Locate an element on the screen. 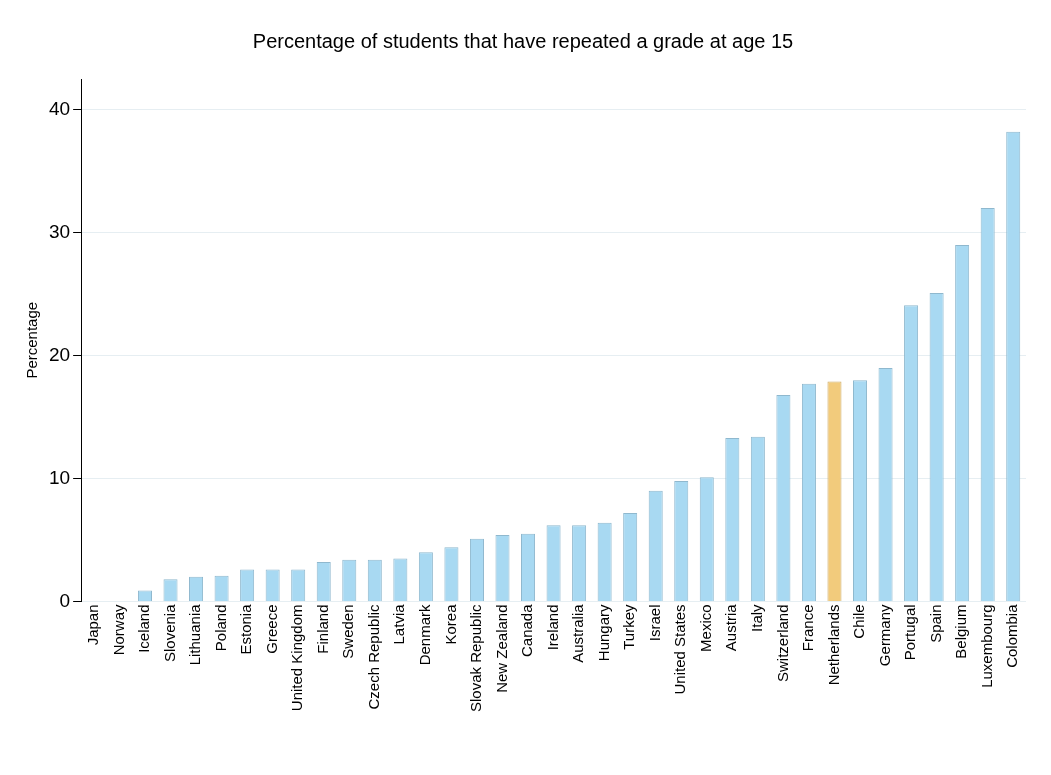  x-tick-label: United States is located at coordinates (680, 649).